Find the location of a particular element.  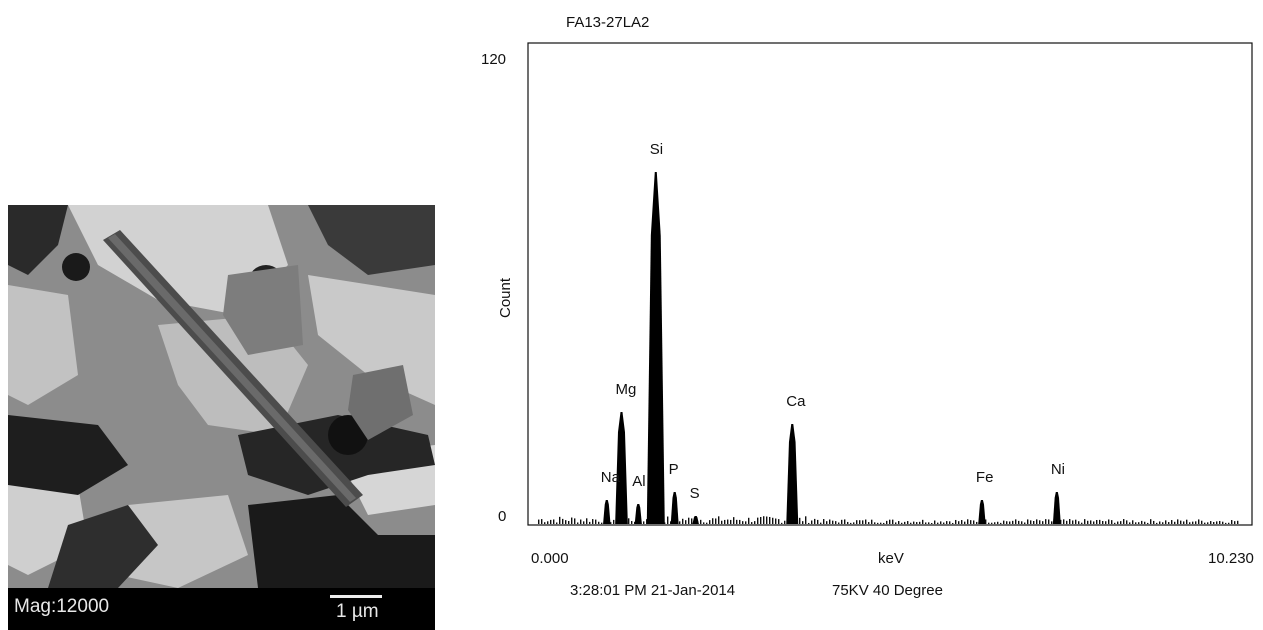

peak-label-s: S is located at coordinates (695, 493).